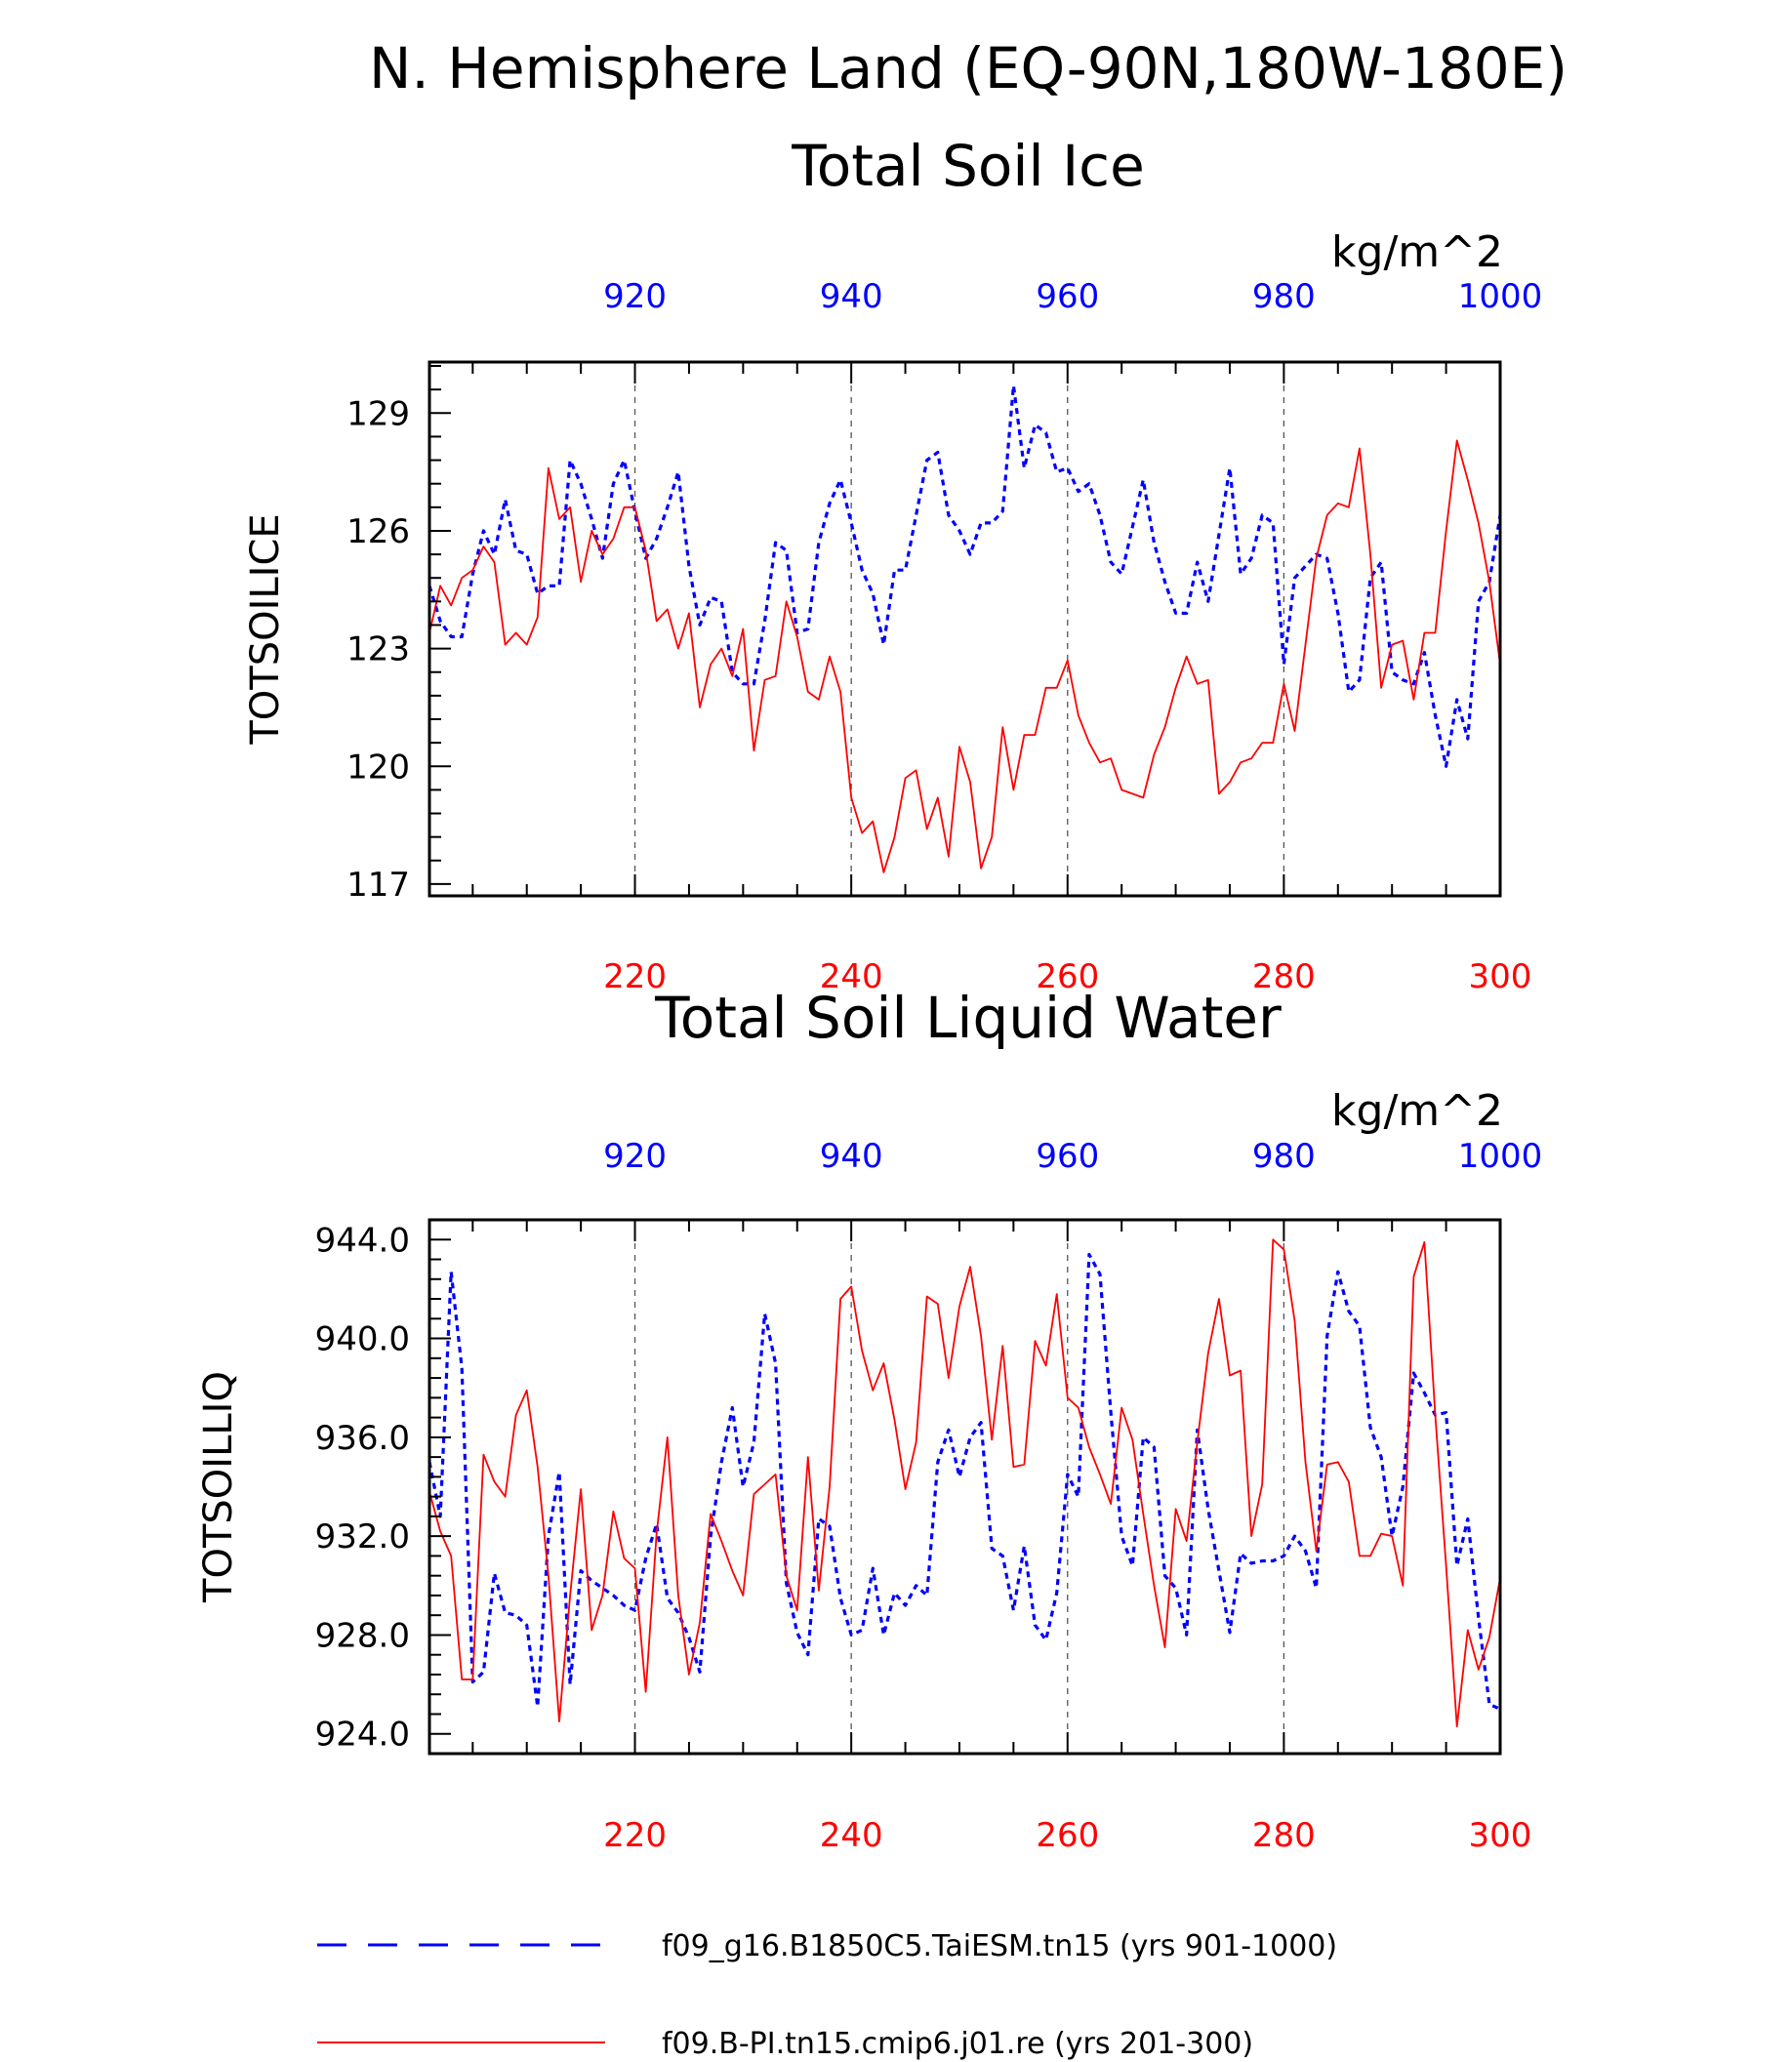  I want to click on y-tick-label: 123, so click(378, 649).